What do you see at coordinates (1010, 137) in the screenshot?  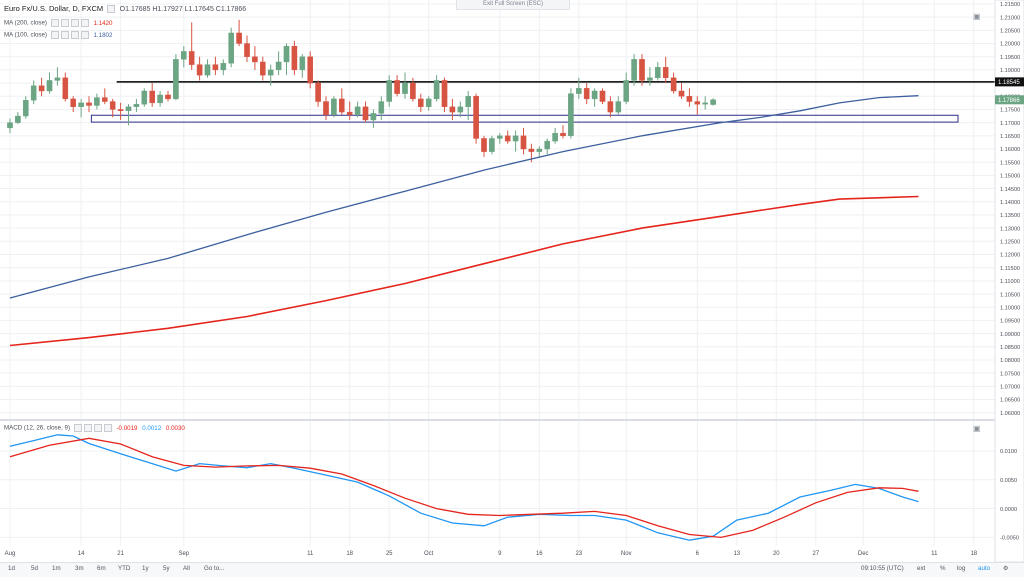 I see `price-tick-label: 1.16500` at bounding box center [1010, 137].